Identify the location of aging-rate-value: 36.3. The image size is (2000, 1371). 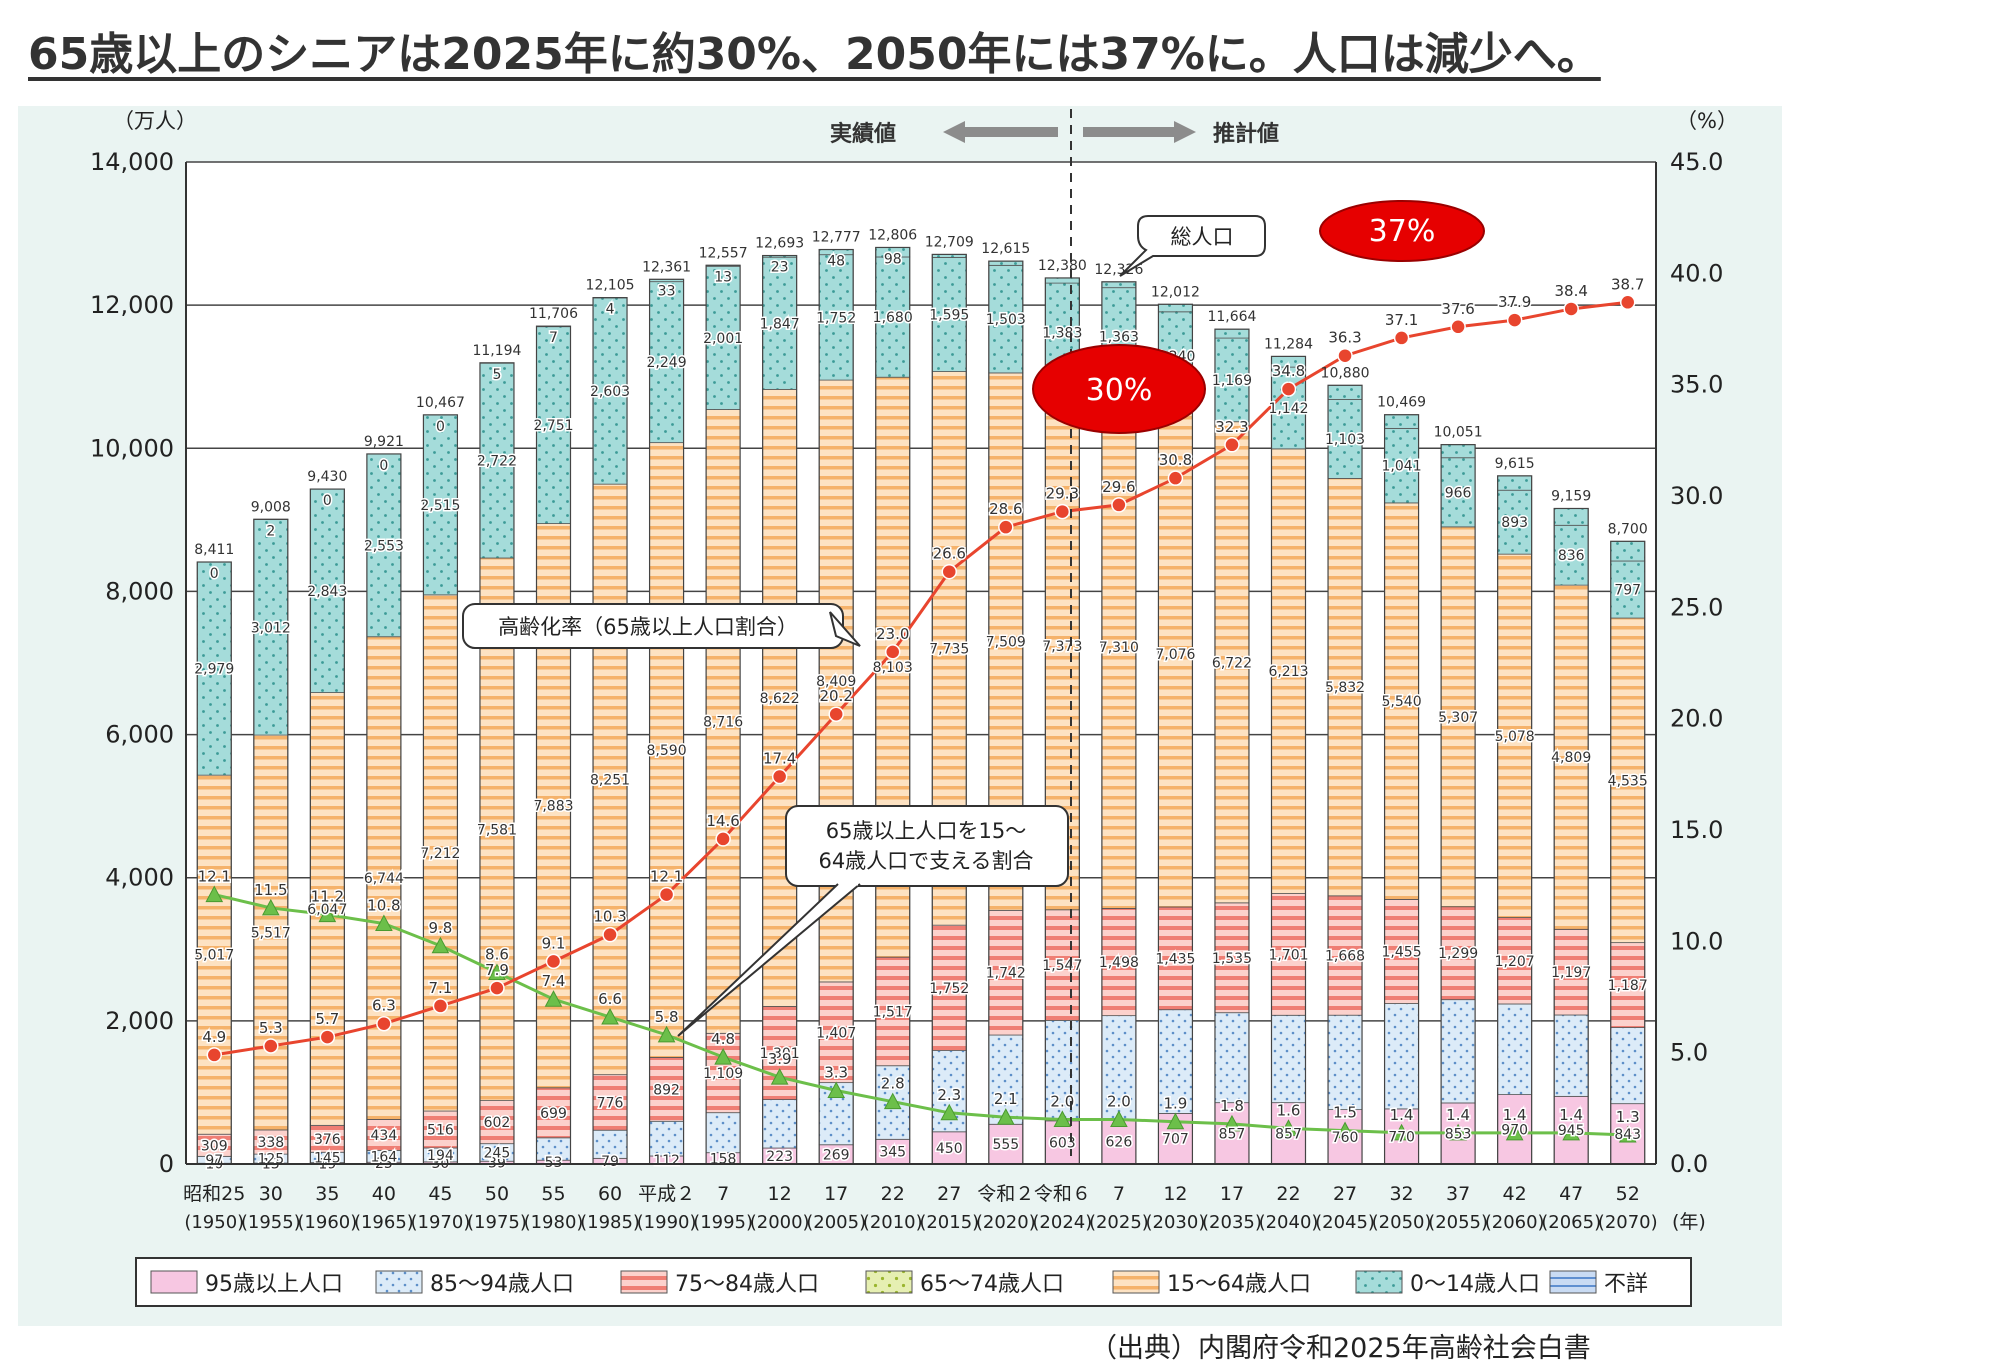
(1344, 338).